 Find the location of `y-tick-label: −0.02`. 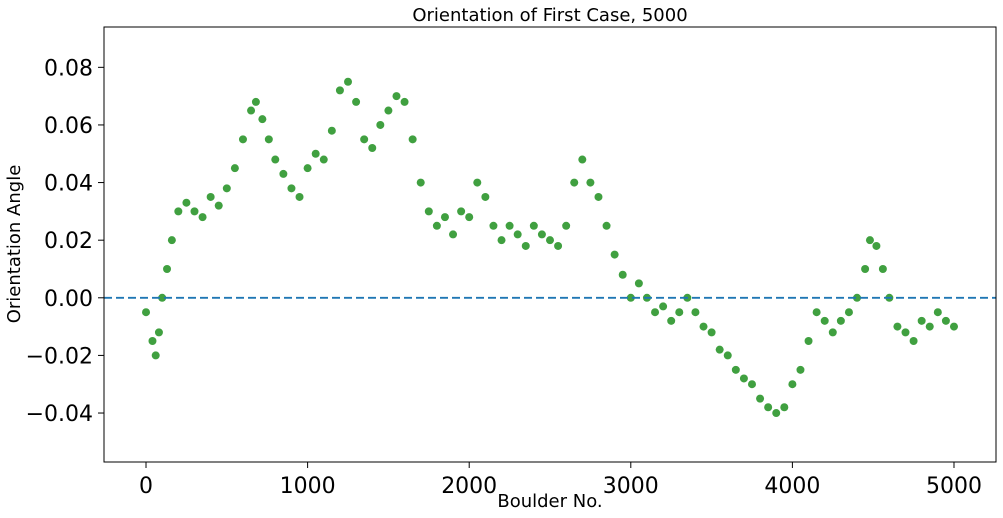

y-tick-label: −0.02 is located at coordinates (59, 356).